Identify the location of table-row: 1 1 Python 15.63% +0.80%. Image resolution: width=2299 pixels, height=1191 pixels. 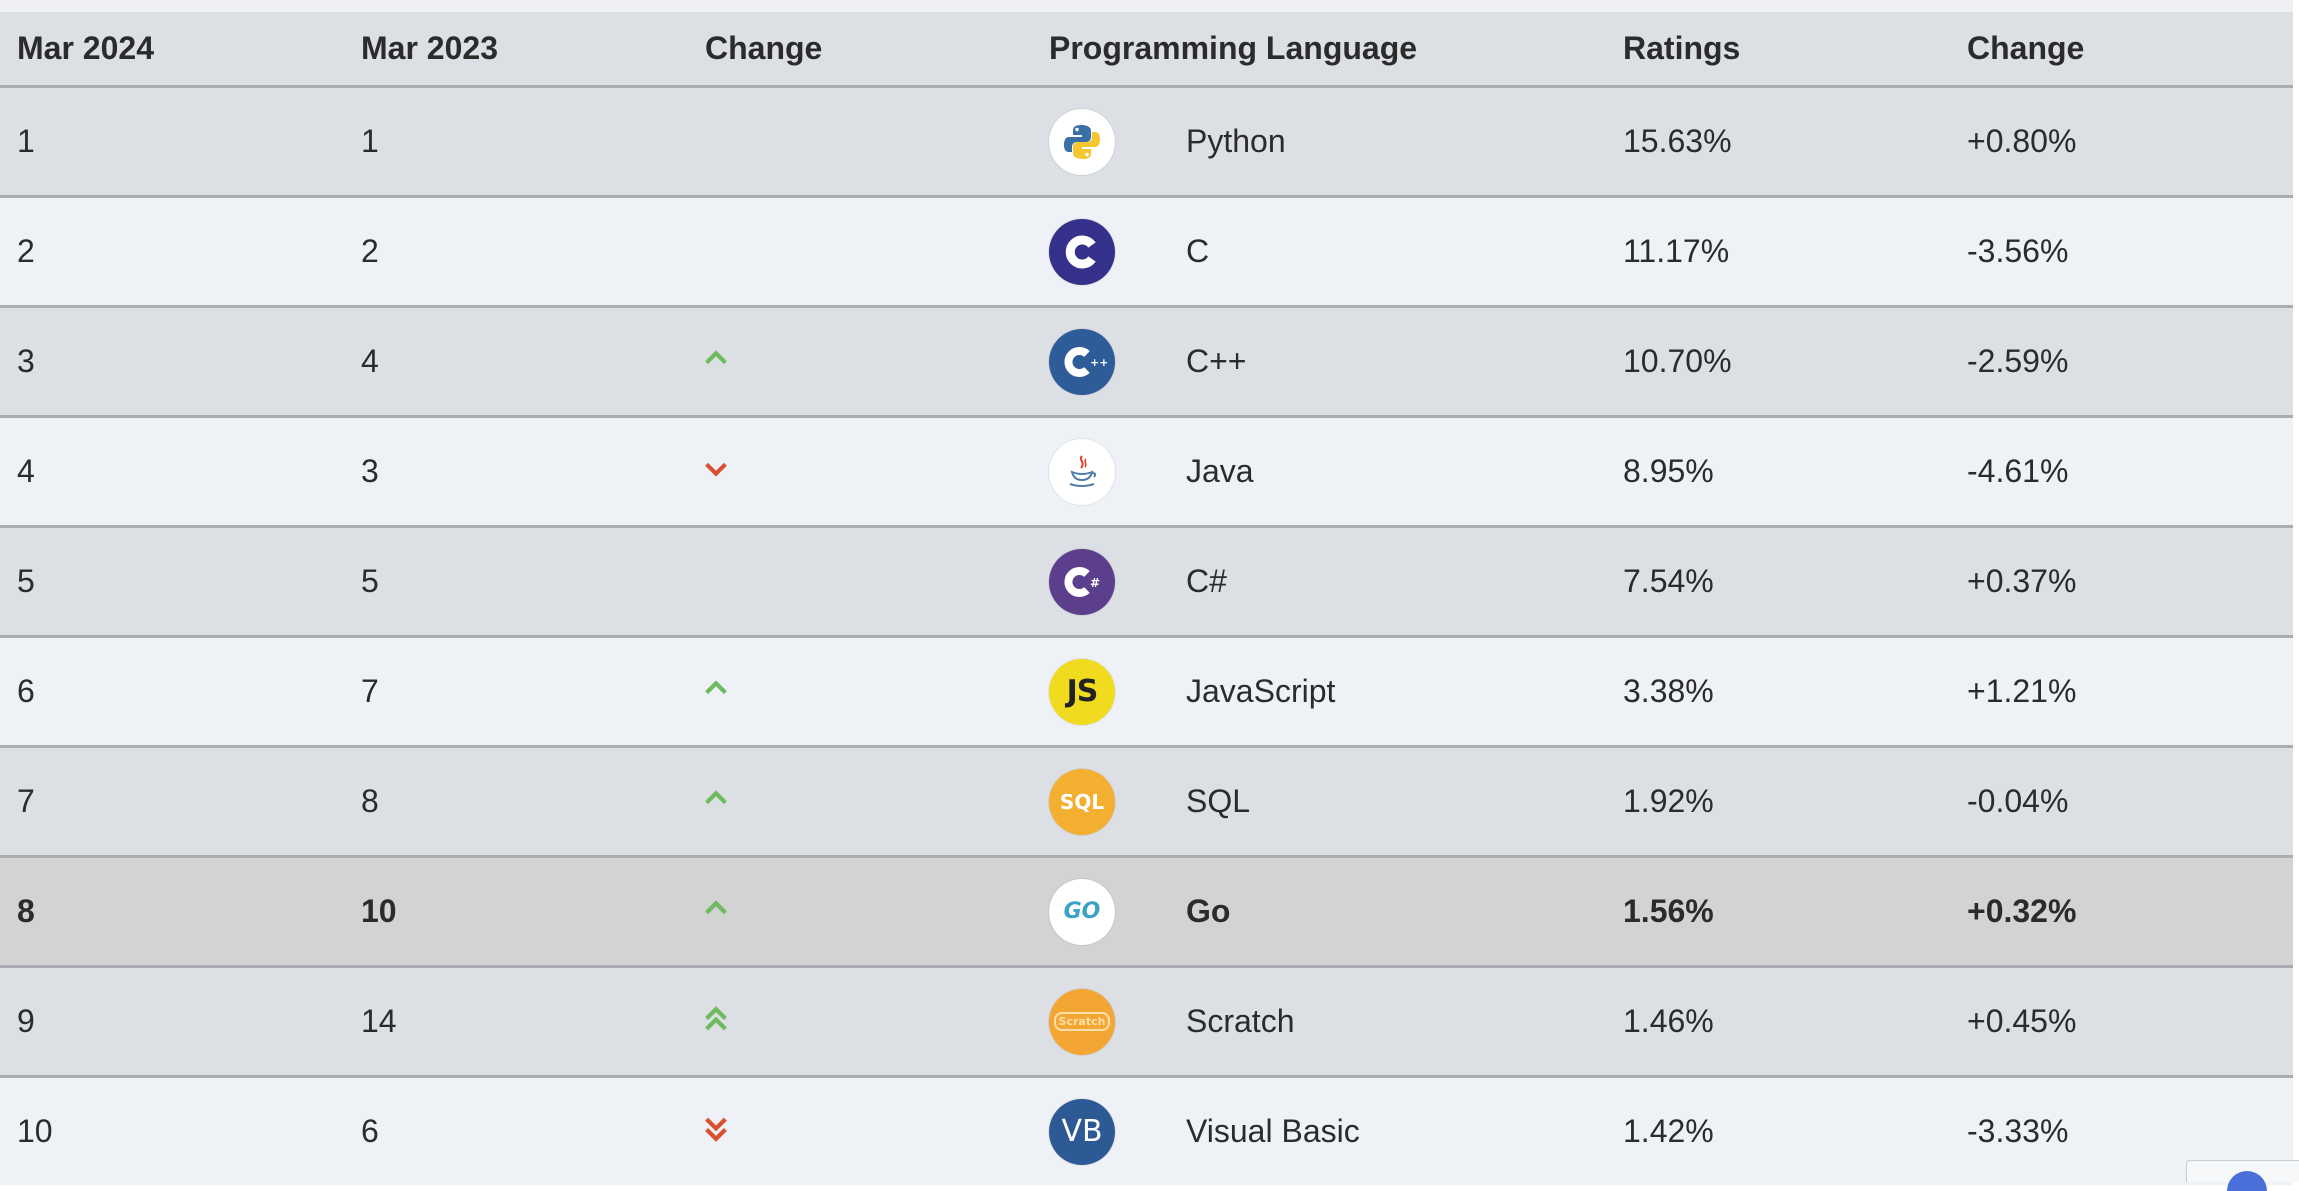
(1146, 142).